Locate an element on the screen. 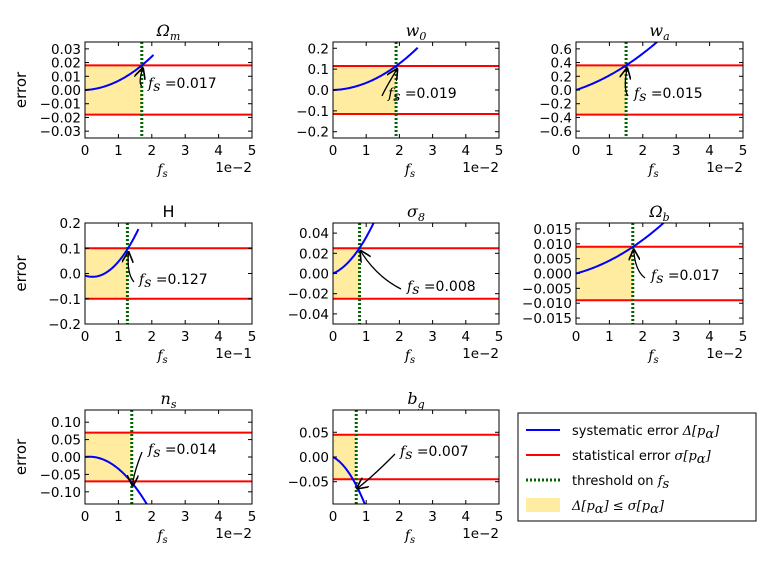 The image size is (763, 572). panel-p8: 0 1 2 3 4 5 −0.05 0.00 0.05 bg fs 1e−2 fs =0.007 is located at coordinates (396, 467).